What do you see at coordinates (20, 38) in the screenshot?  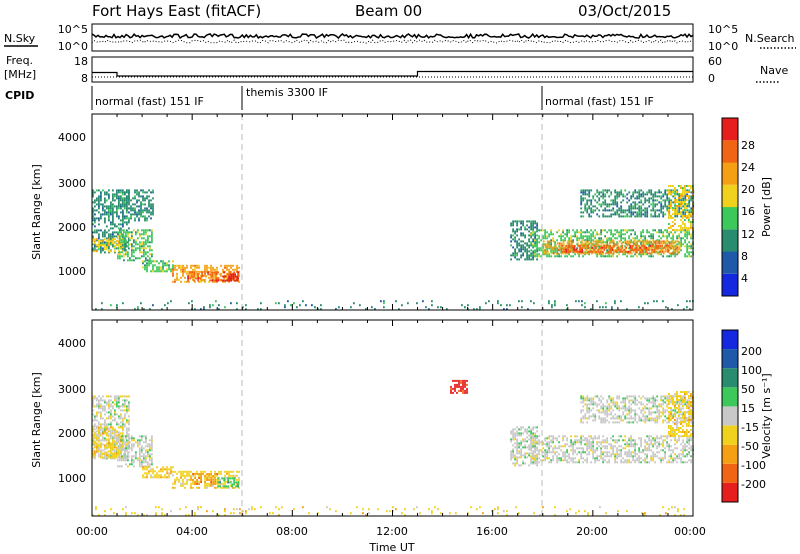 I see `n-sky-label: N.Sky` at bounding box center [20, 38].